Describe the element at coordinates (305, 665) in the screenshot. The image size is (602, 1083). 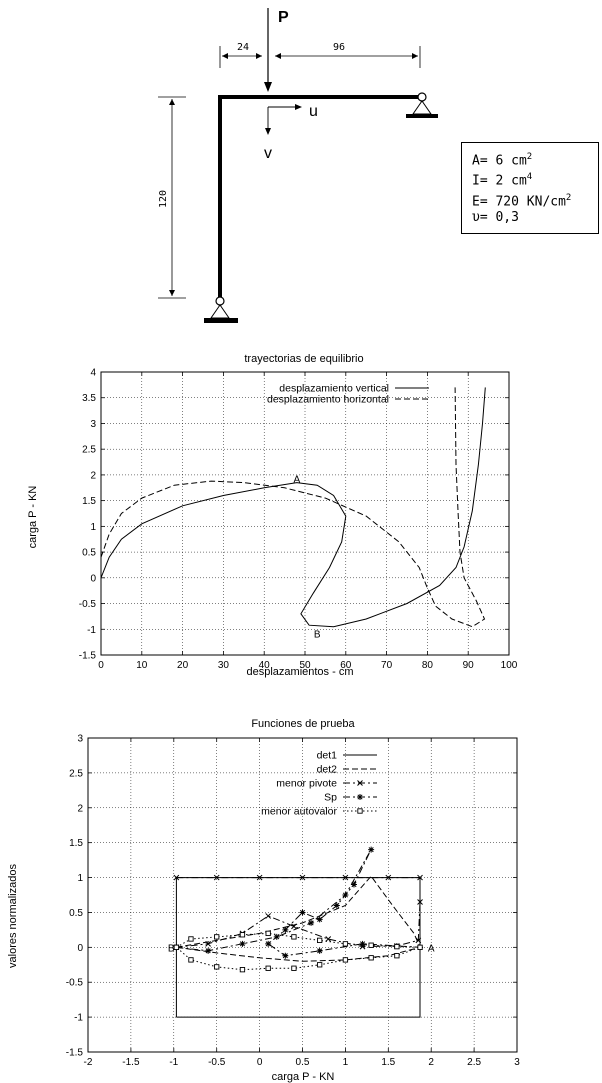
I see `x-tick-label: 50` at that location.